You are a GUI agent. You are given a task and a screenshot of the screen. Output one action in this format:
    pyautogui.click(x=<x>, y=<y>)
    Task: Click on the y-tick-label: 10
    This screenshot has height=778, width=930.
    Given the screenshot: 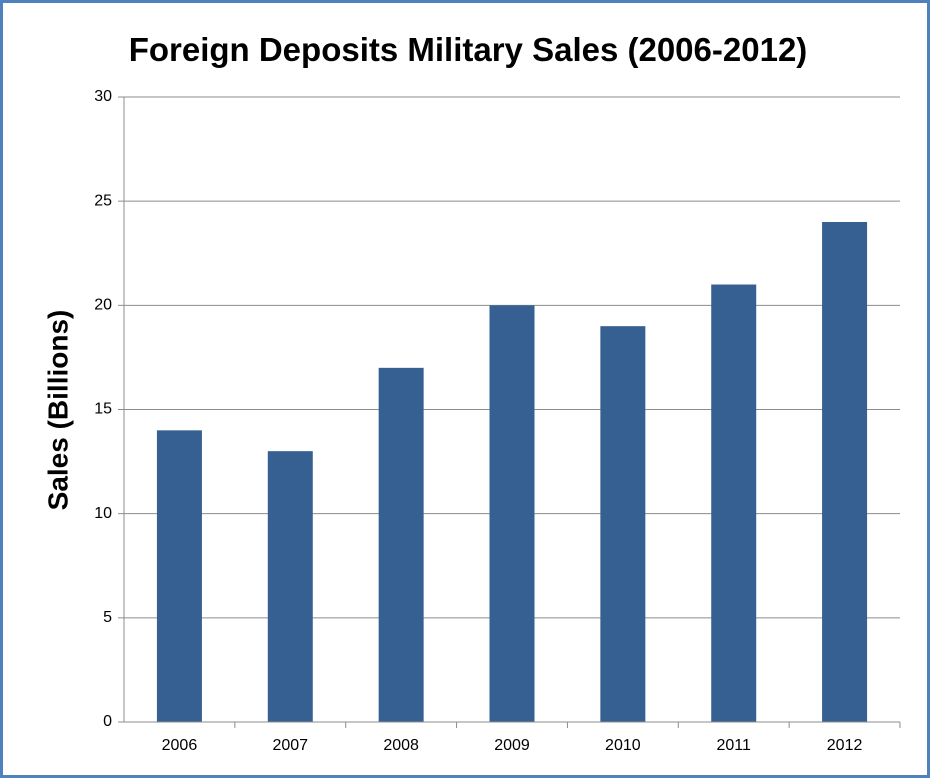 What is the action you would take?
    pyautogui.click(x=103, y=513)
    